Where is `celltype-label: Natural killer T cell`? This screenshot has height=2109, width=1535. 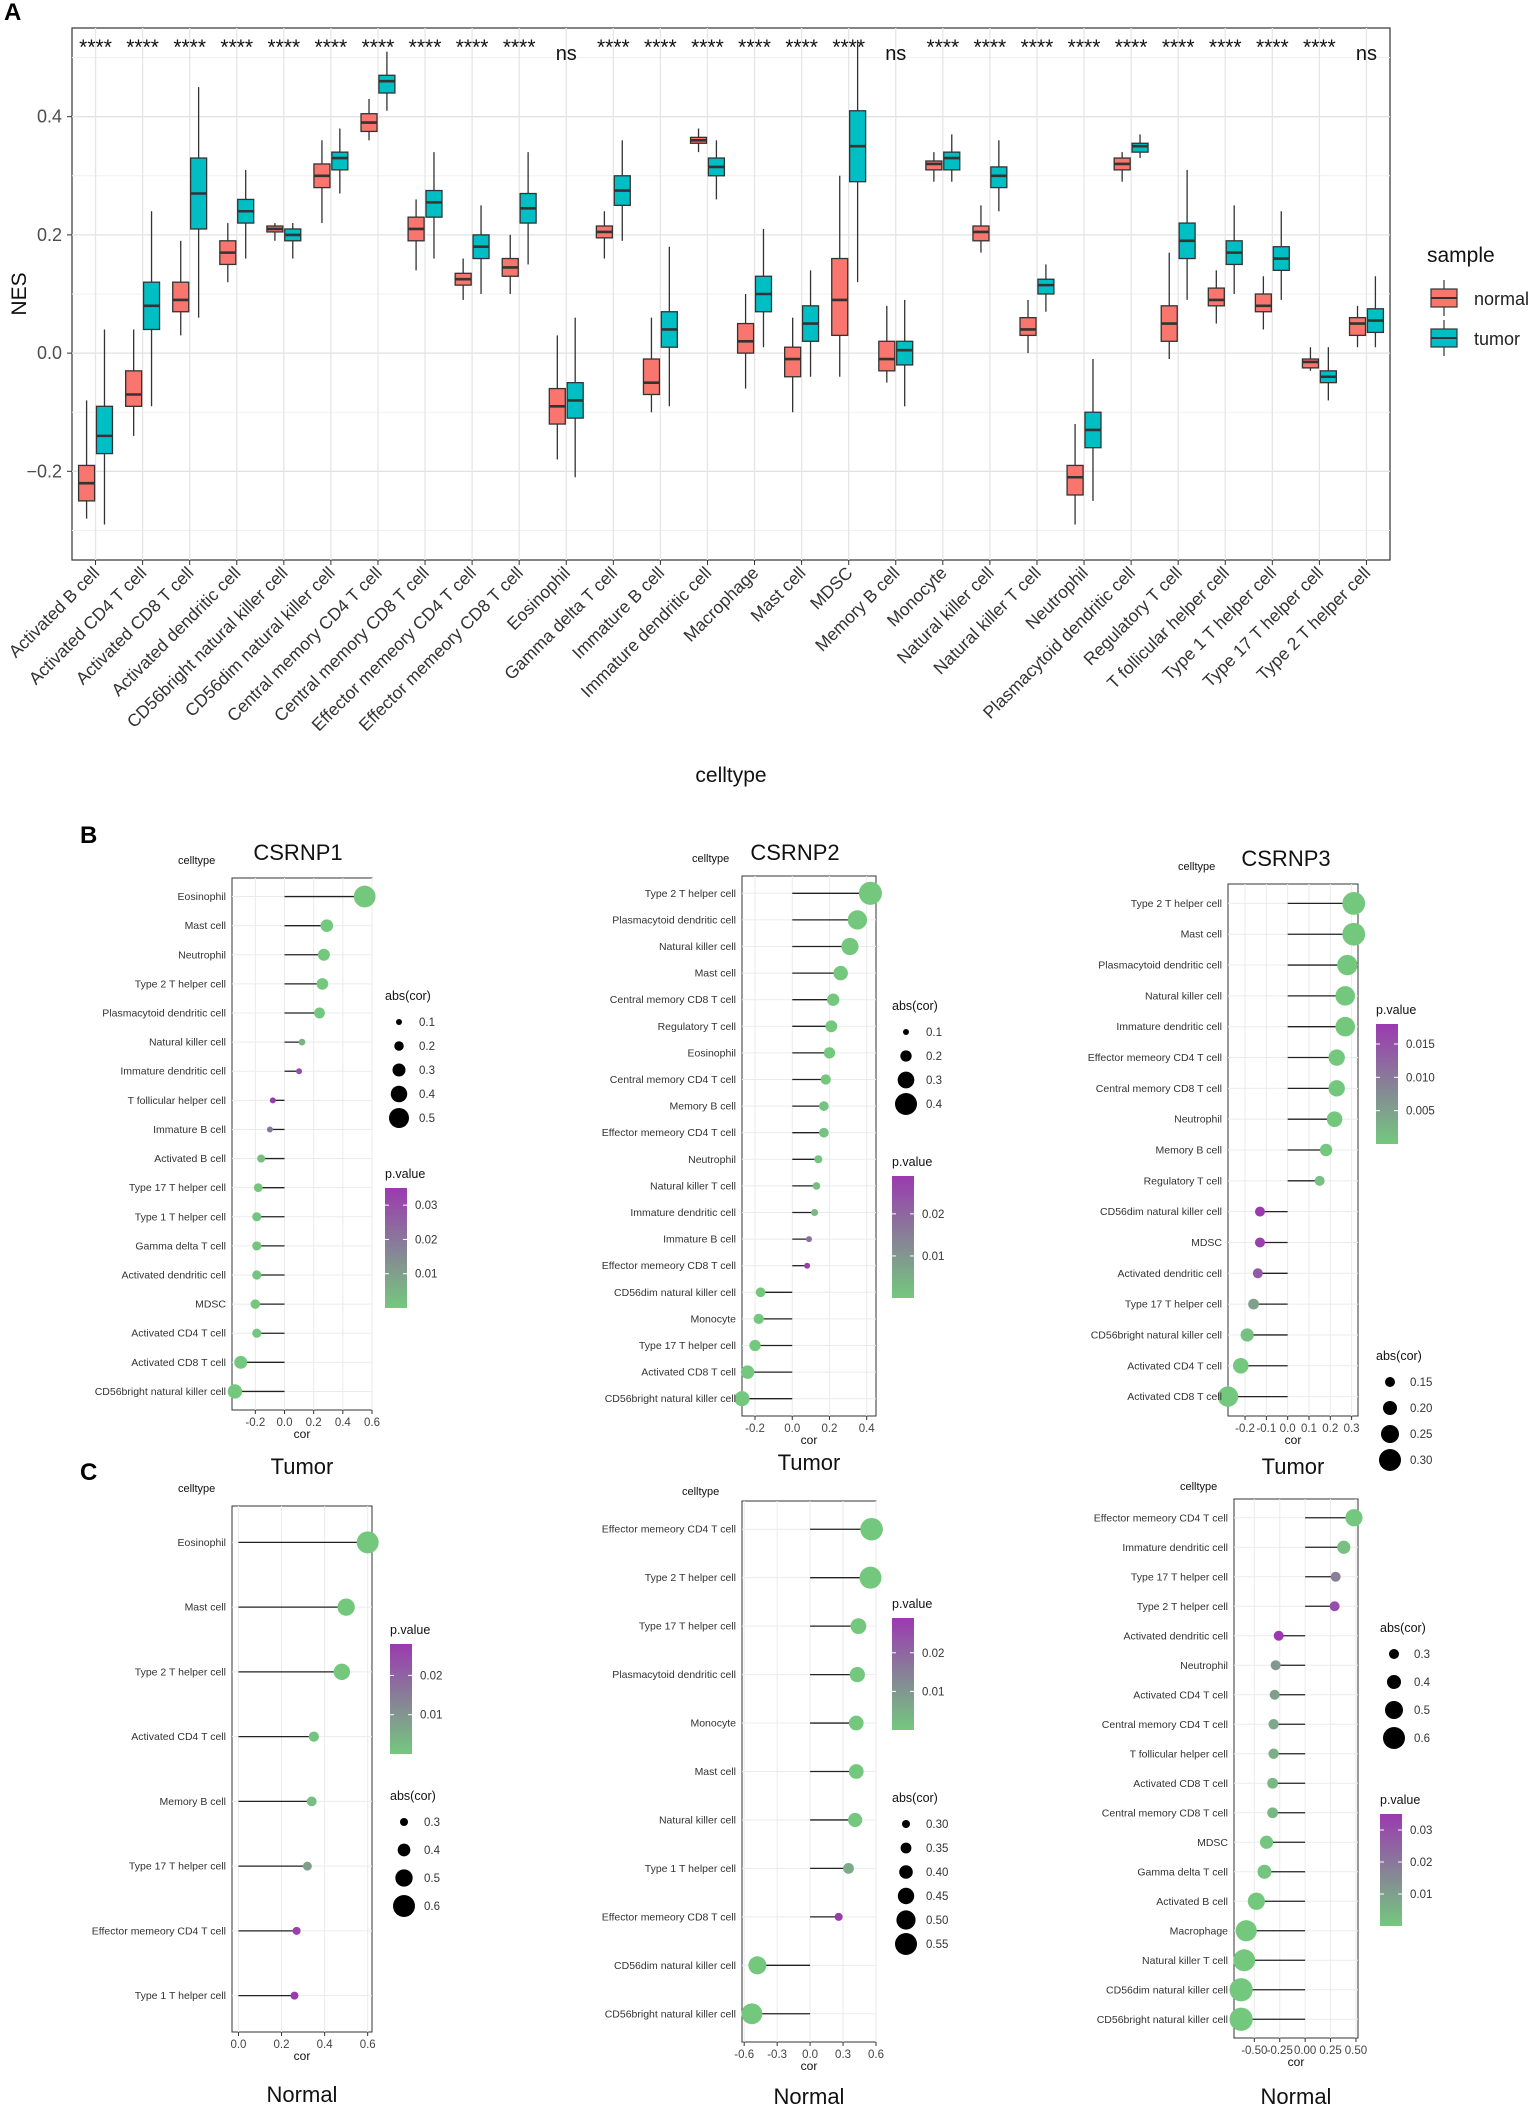
celltype-label: Natural killer T cell is located at coordinates (1185, 1961).